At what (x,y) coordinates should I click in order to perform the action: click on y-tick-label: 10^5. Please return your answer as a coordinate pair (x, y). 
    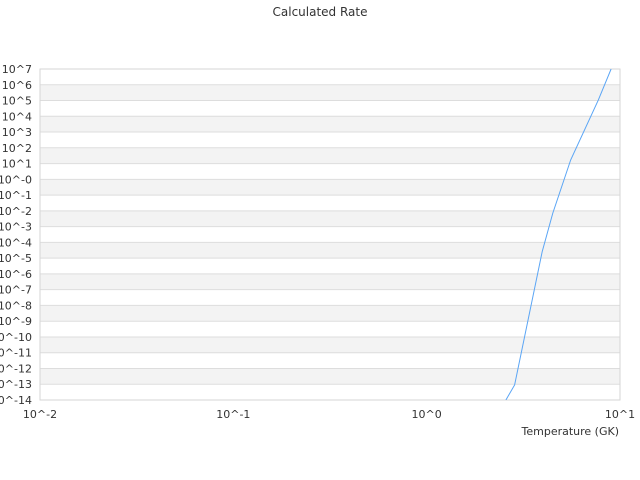
    Looking at the image, I should click on (17, 101).